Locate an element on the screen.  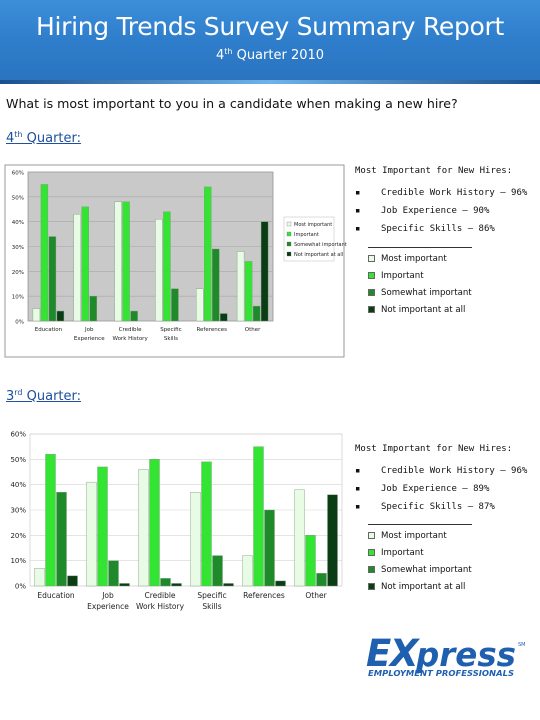
legend-label: Most important is located at coordinates (313, 225).